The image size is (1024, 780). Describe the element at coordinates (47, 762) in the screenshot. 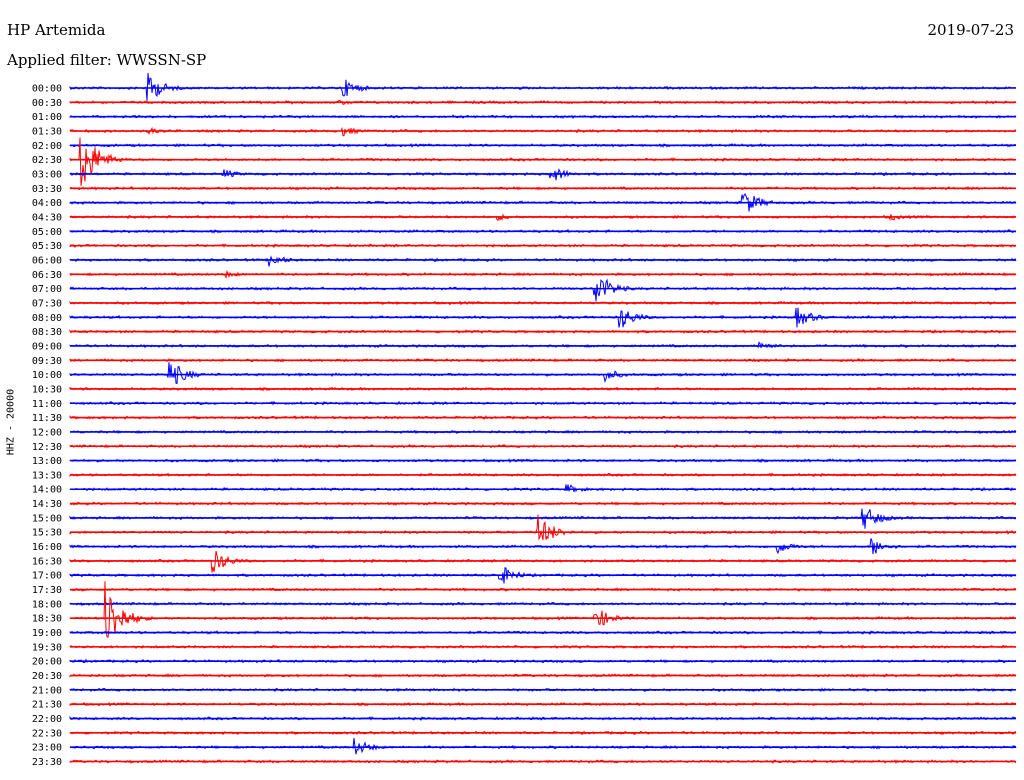

I see `row-time-label: 23:30` at that location.